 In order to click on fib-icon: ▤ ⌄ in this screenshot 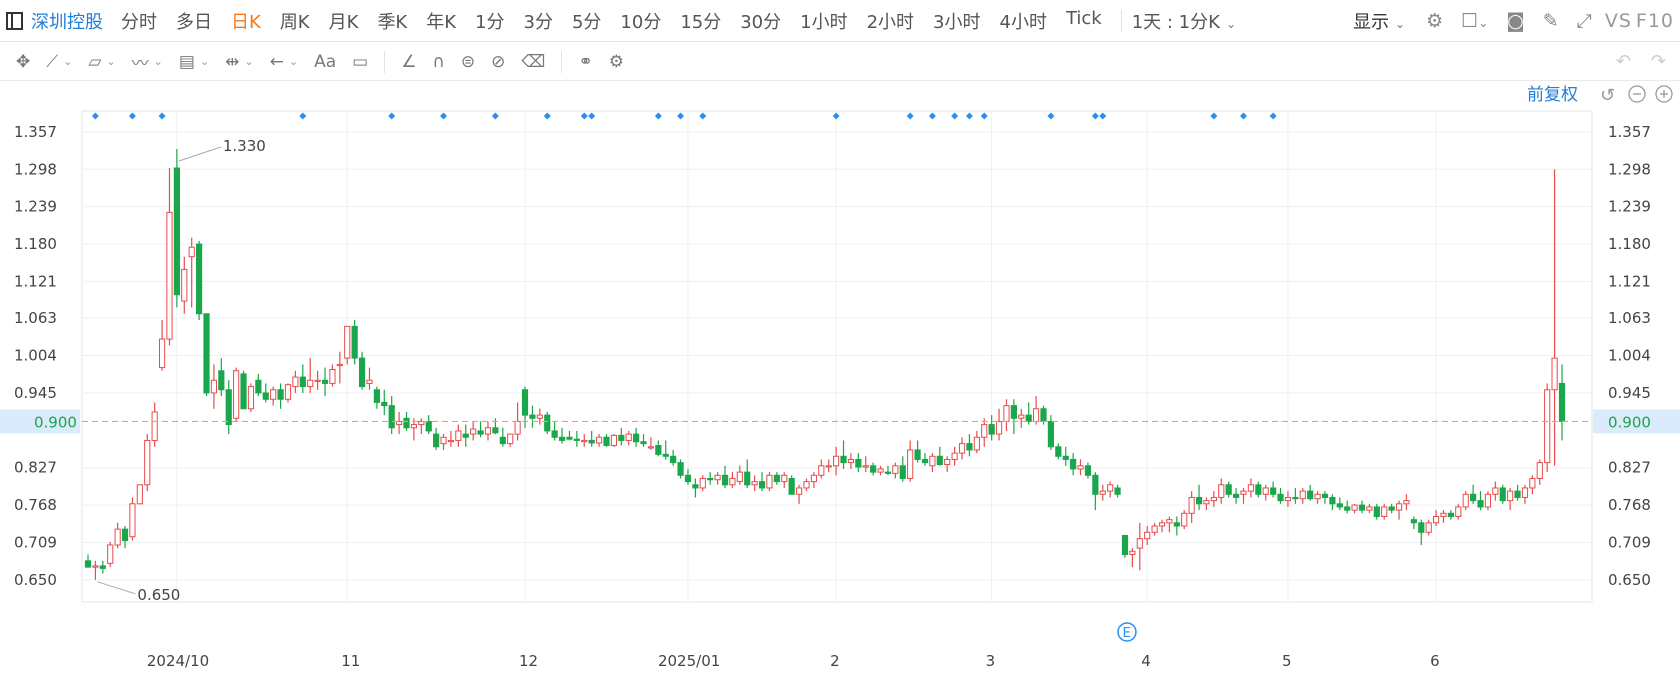, I will do `click(194, 61)`.